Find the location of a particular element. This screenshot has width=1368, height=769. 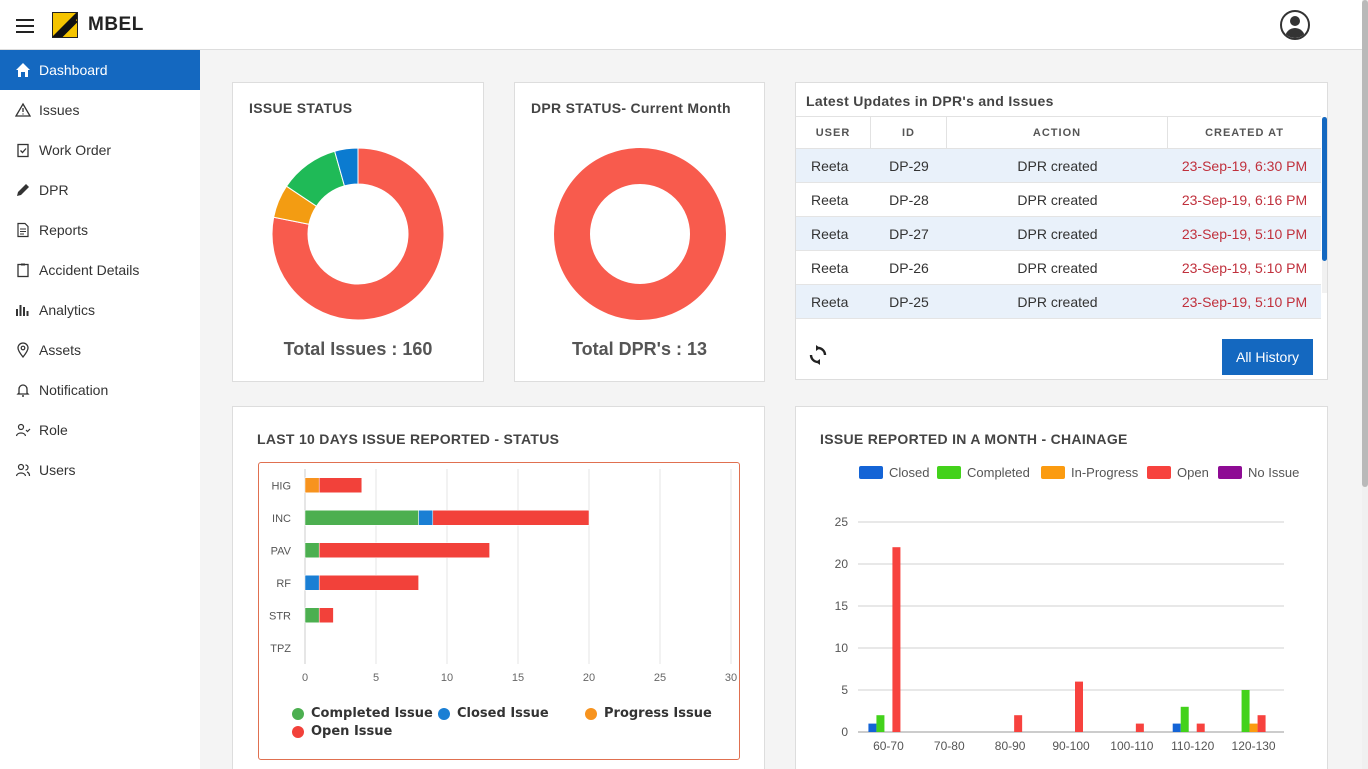

bar-in-progress is located at coordinates (1253, 727).